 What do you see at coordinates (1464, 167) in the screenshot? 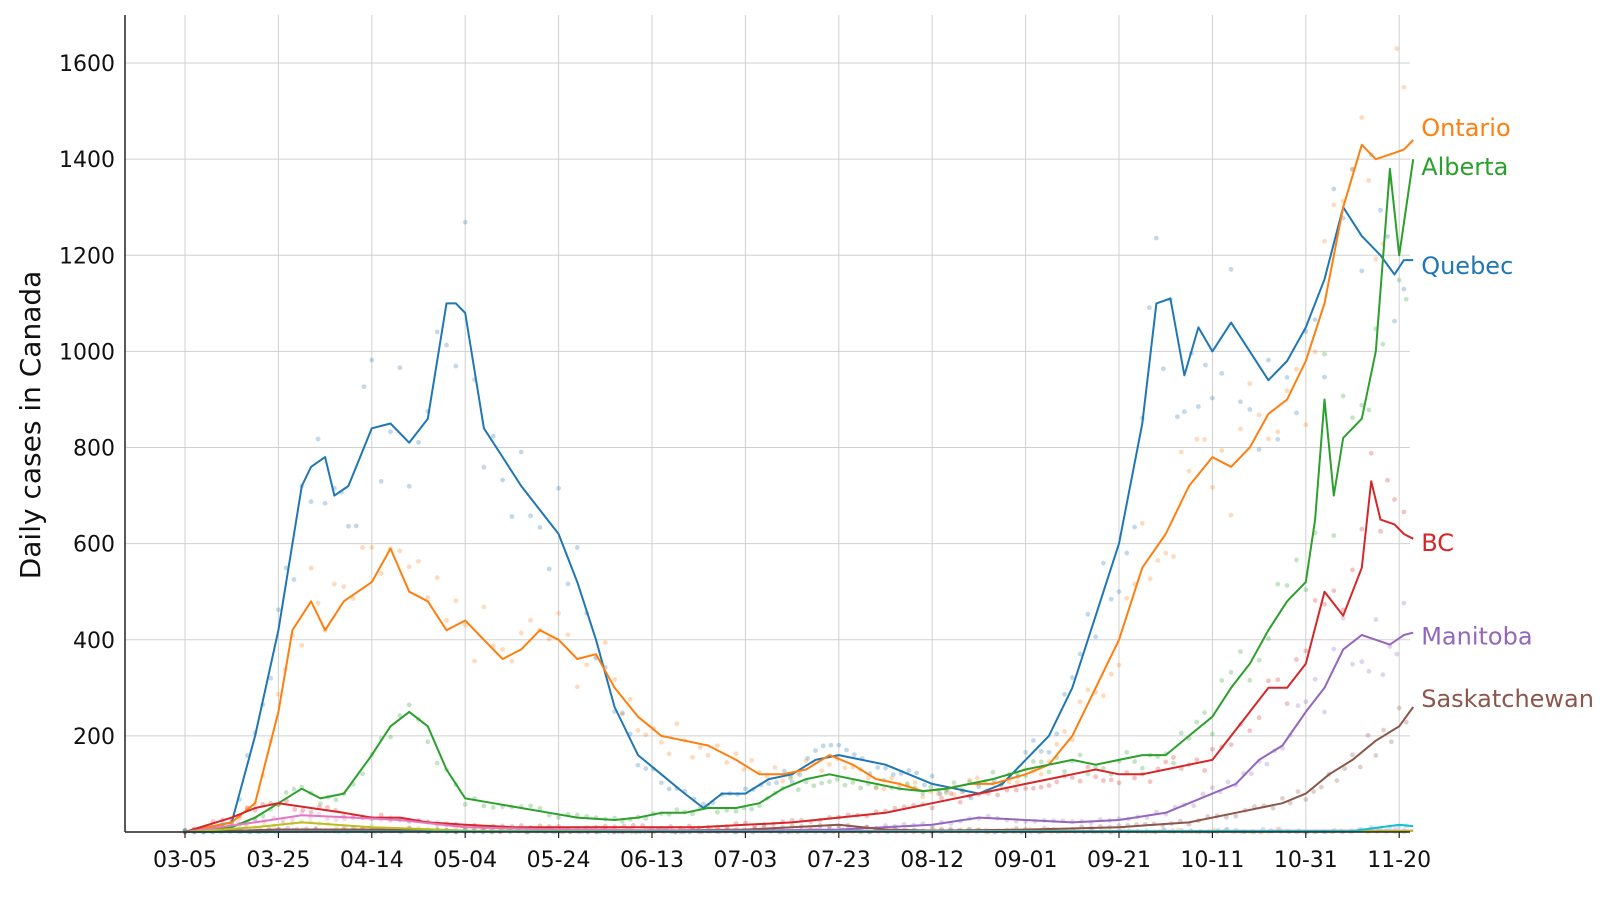
I see `series-label: Alberta` at bounding box center [1464, 167].